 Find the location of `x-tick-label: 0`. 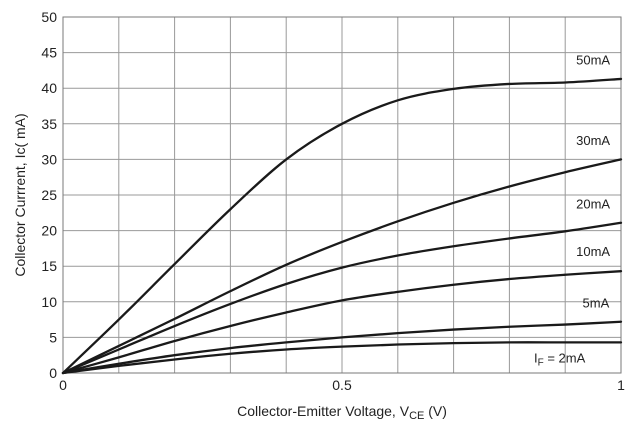

x-tick-label: 0 is located at coordinates (63, 385).